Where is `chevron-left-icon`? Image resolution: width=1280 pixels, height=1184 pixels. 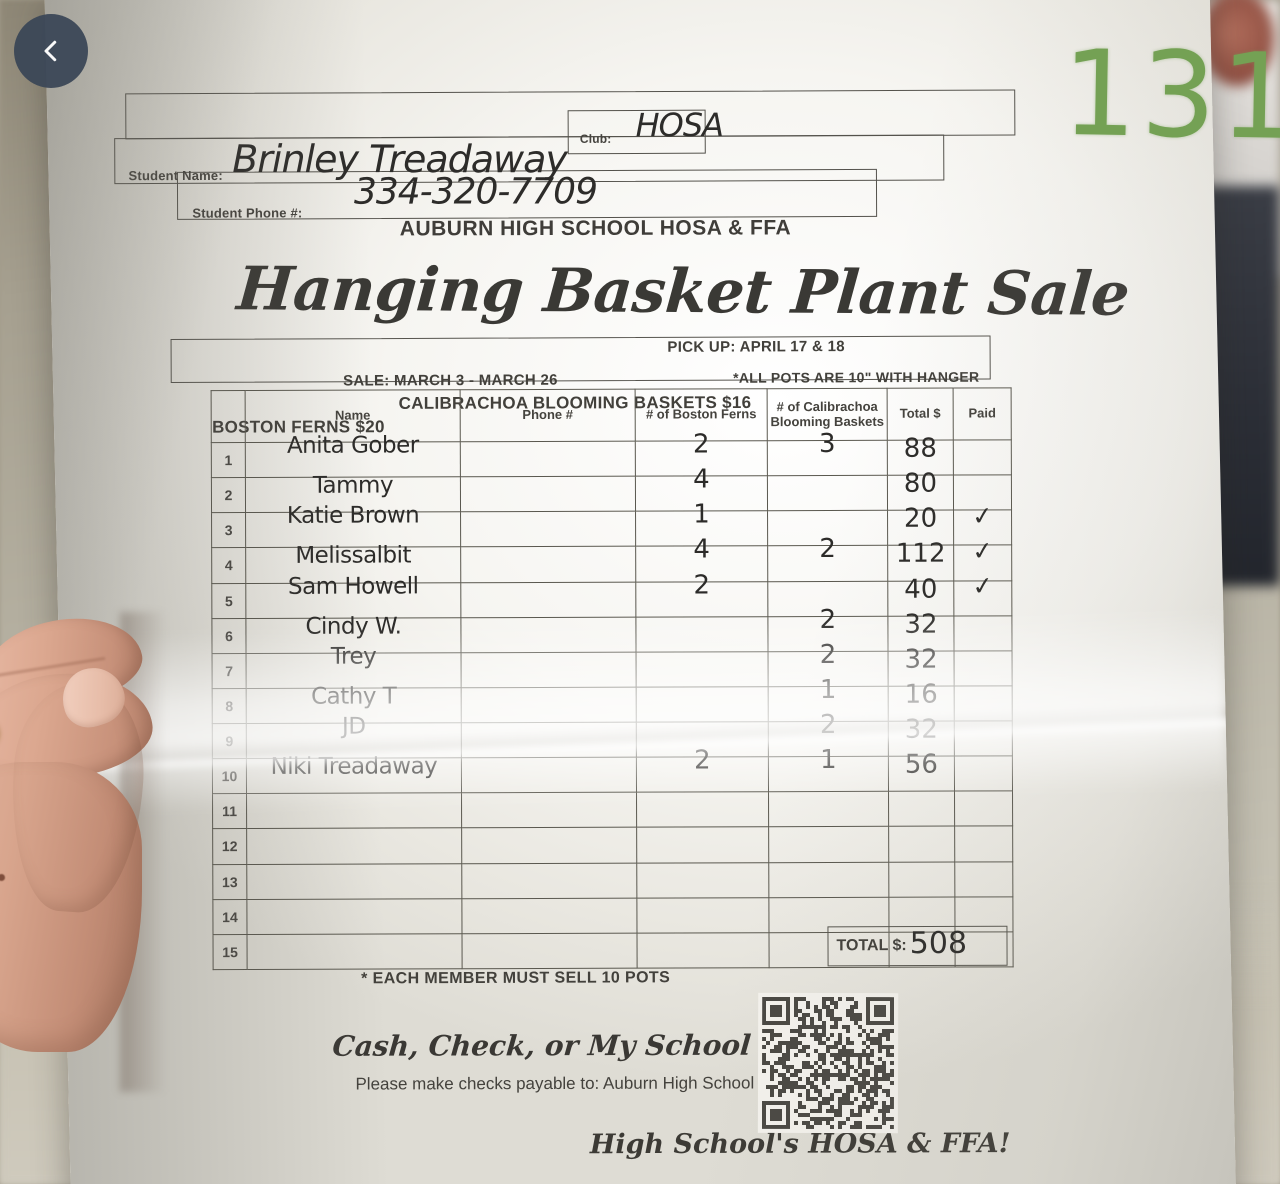
chevron-left-icon is located at coordinates (50, 51).